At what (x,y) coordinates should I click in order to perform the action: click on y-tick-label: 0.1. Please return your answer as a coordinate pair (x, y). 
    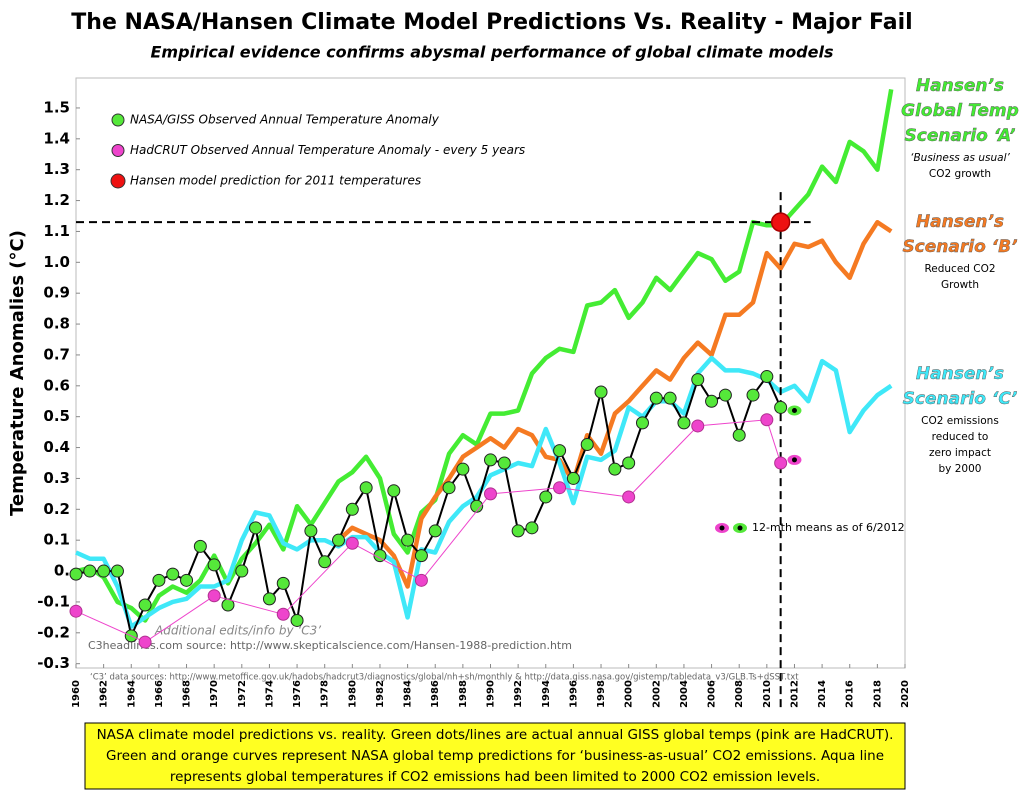
    Looking at the image, I should click on (56, 540).